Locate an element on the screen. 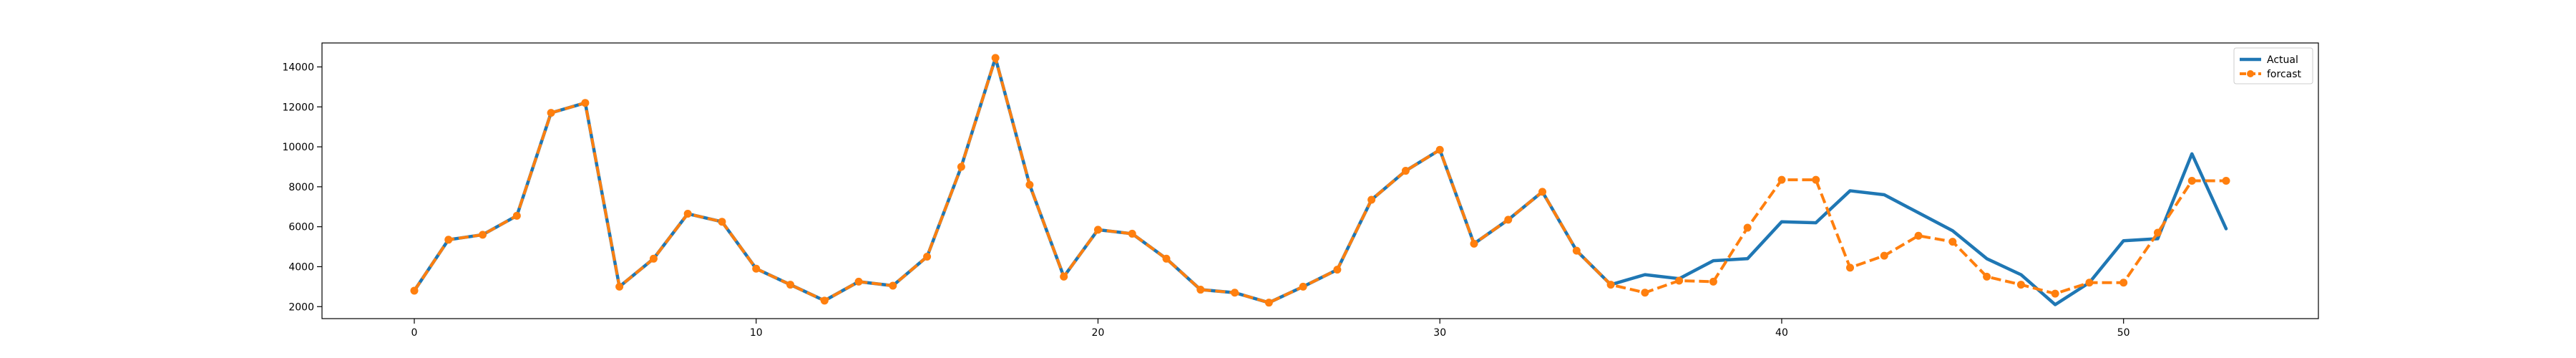 Image resolution: width=2576 pixels, height=358 pixels. legend-label-forcast: forcast is located at coordinates (2284, 74).